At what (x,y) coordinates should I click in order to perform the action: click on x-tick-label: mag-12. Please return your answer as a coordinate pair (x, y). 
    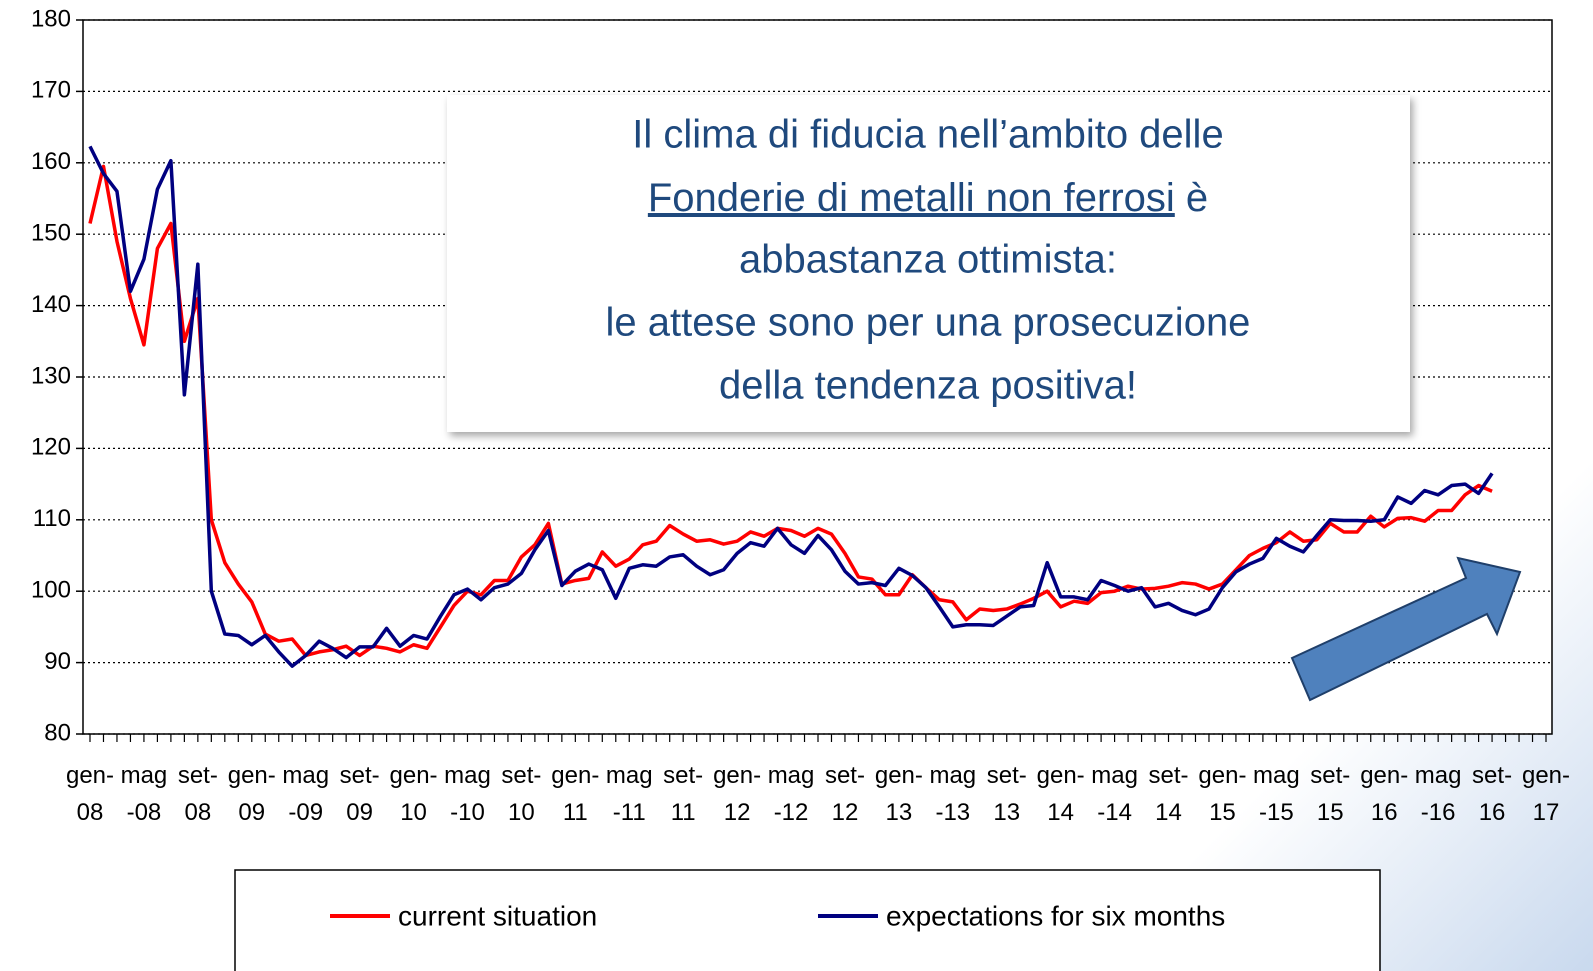
    Looking at the image, I should click on (791, 794).